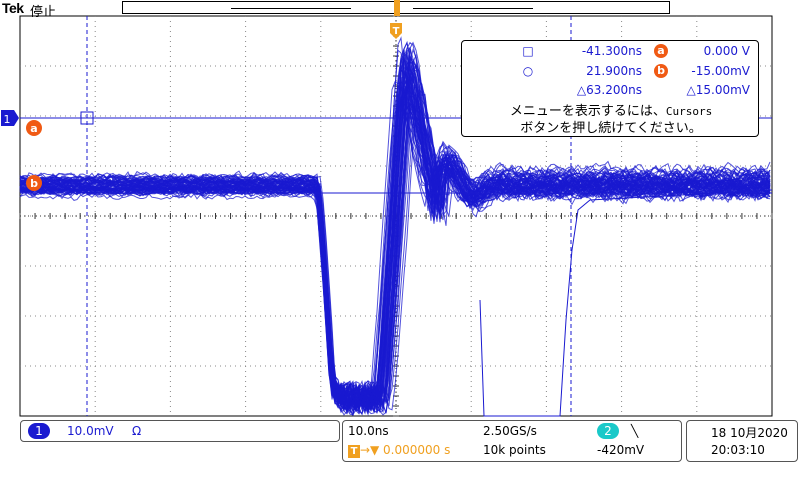 This screenshot has width=800, height=480. Describe the element at coordinates (368, 431) in the screenshot. I see `time-per-division: 10.0ns` at that location.